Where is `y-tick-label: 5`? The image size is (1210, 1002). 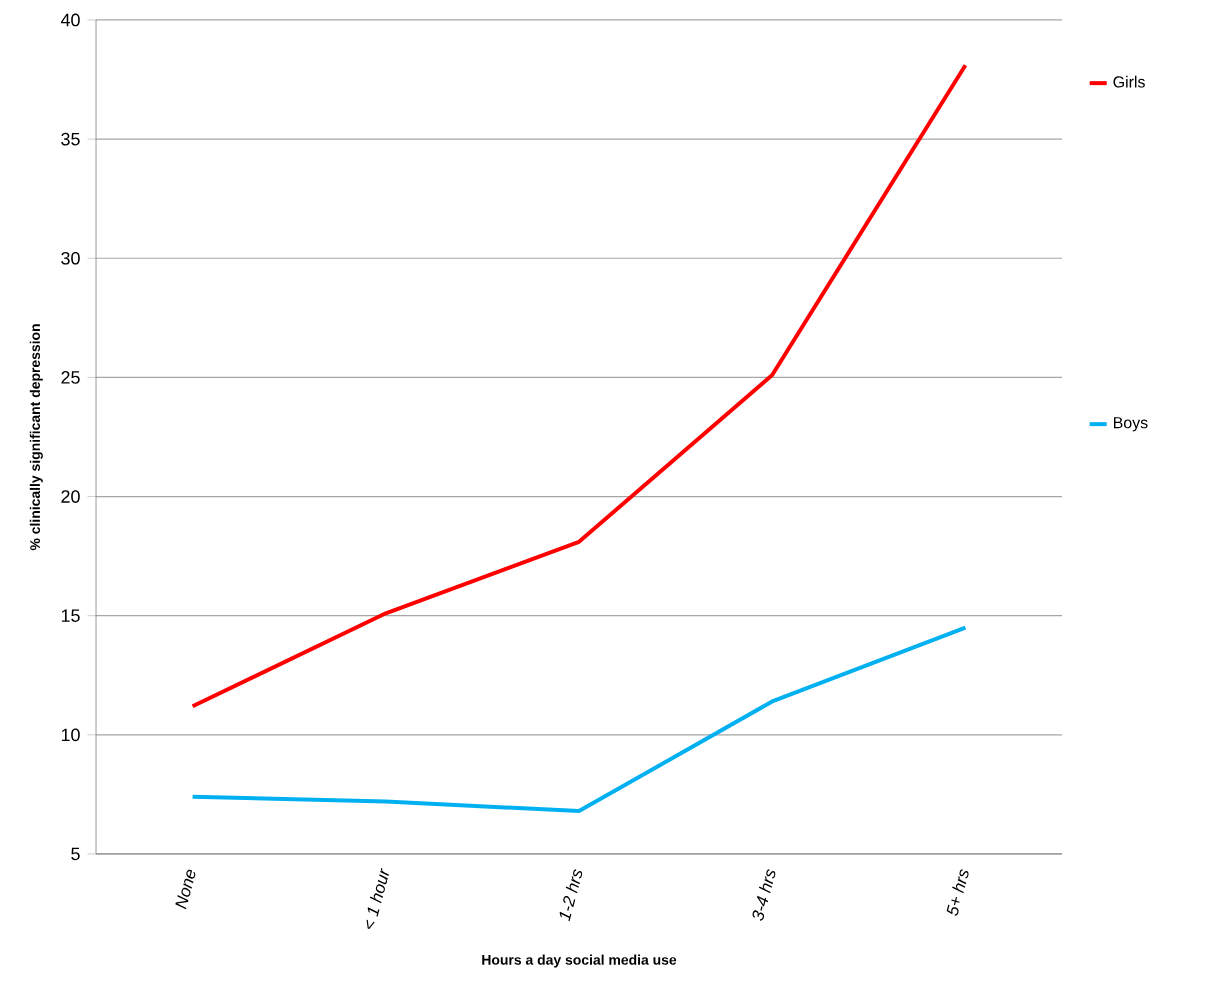
y-tick-label: 5 is located at coordinates (75, 854).